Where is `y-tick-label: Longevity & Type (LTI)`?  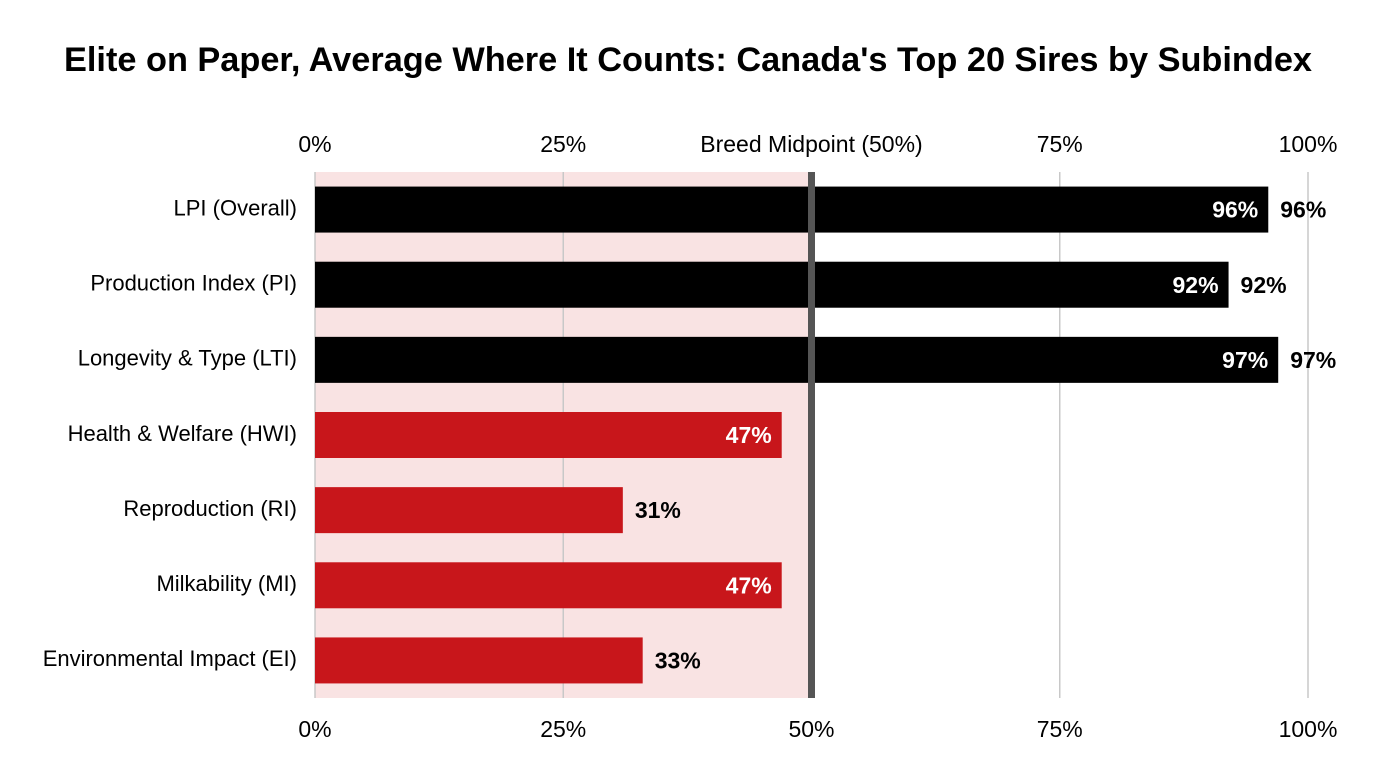 y-tick-label: Longevity & Type (LTI) is located at coordinates (187, 358).